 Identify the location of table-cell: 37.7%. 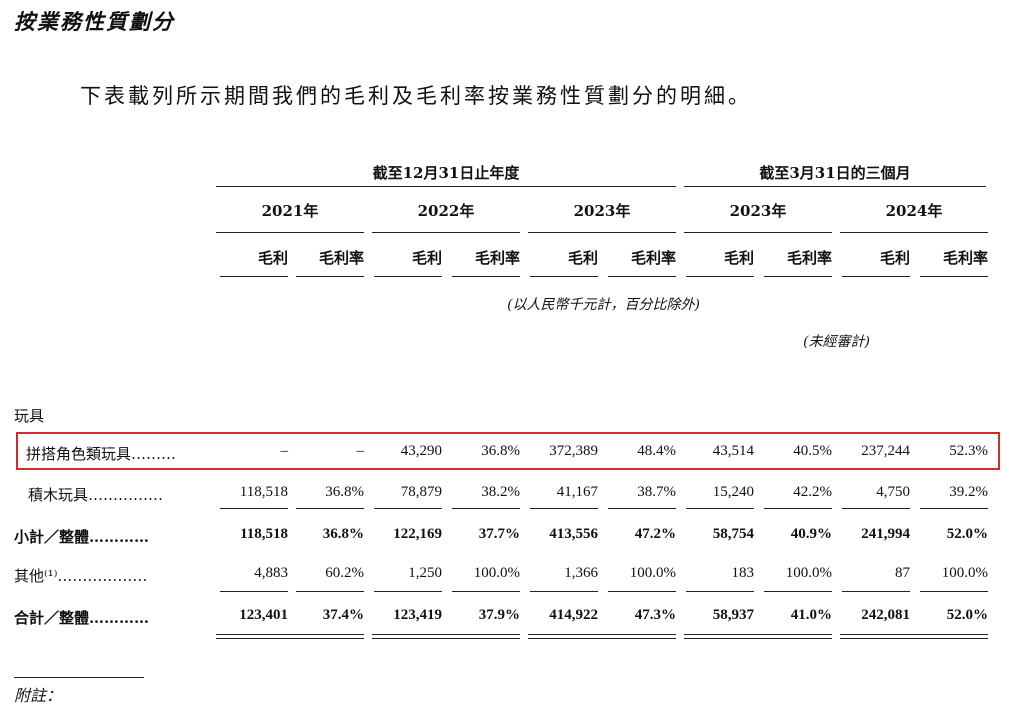
(499, 534).